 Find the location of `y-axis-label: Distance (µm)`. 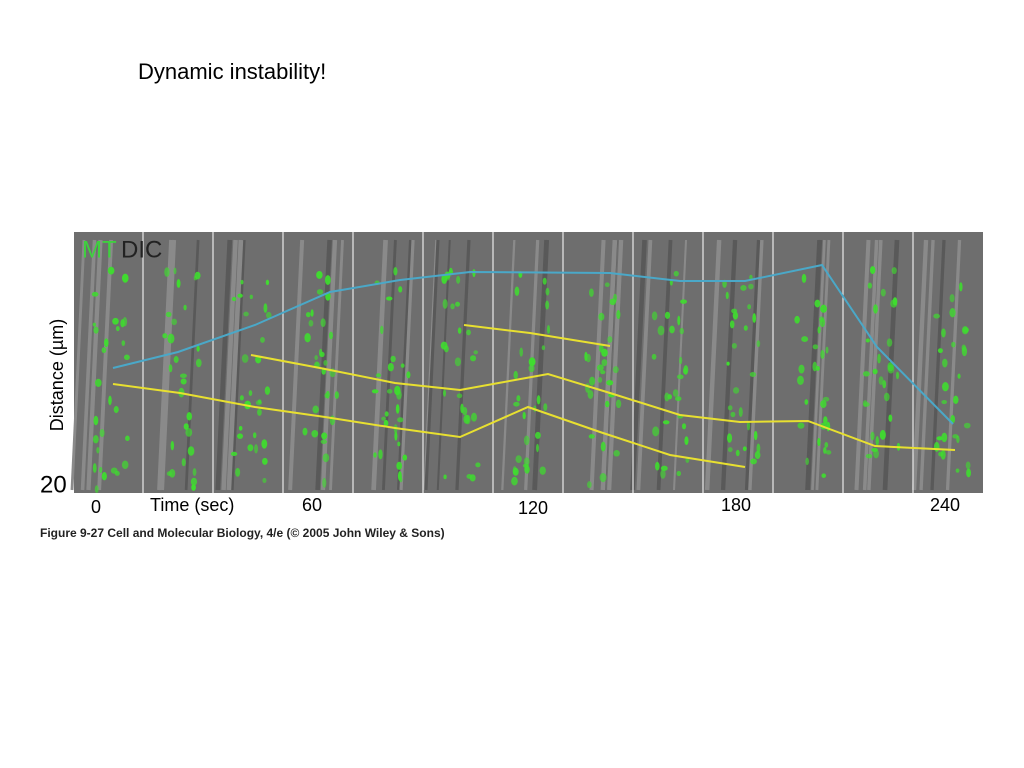

y-axis-label: Distance (µm) is located at coordinates (57, 375).